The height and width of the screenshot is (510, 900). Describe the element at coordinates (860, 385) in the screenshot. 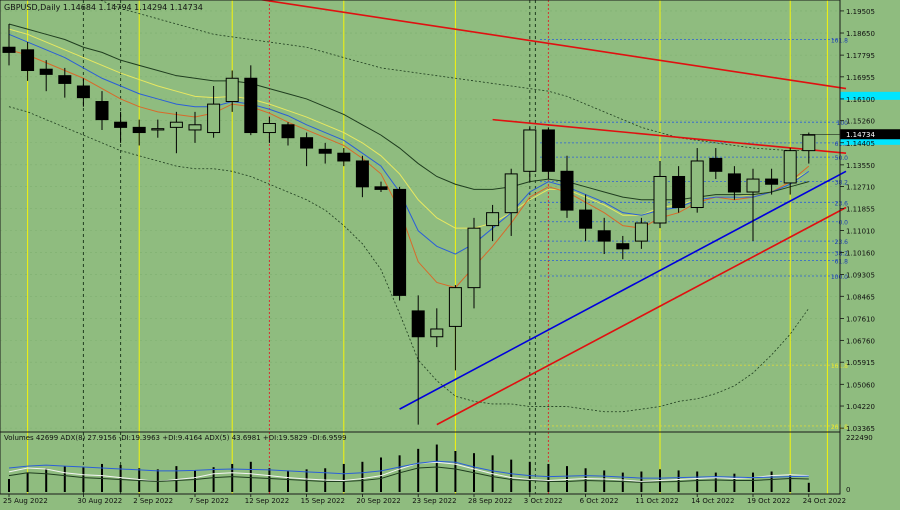

I see `price-axis-label: 1.05060` at that location.